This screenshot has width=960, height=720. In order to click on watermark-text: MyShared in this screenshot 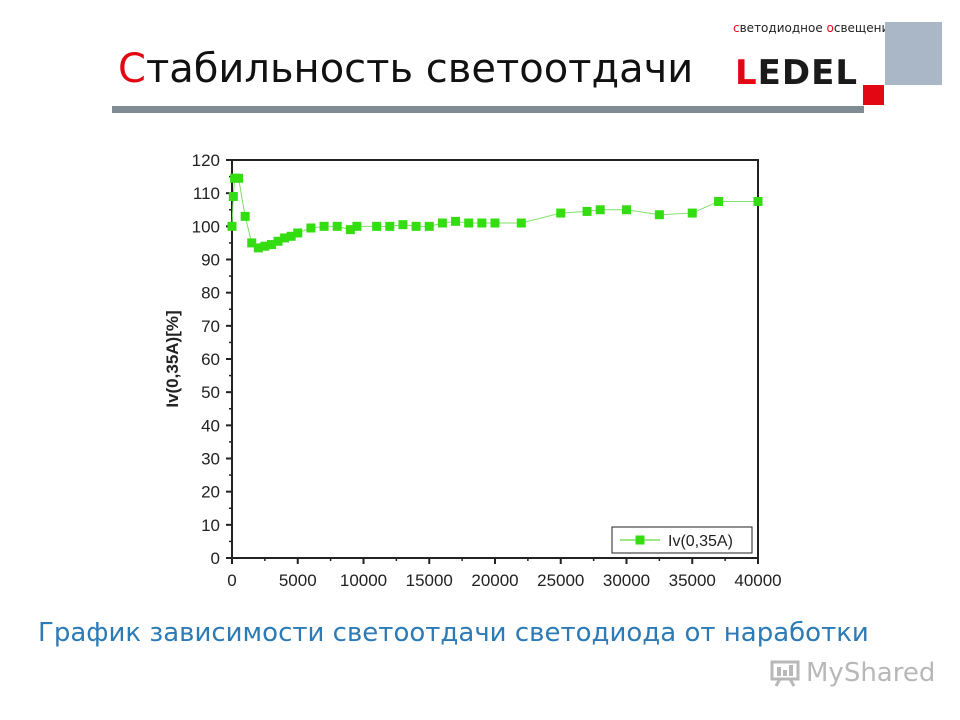, I will do `click(871, 673)`.